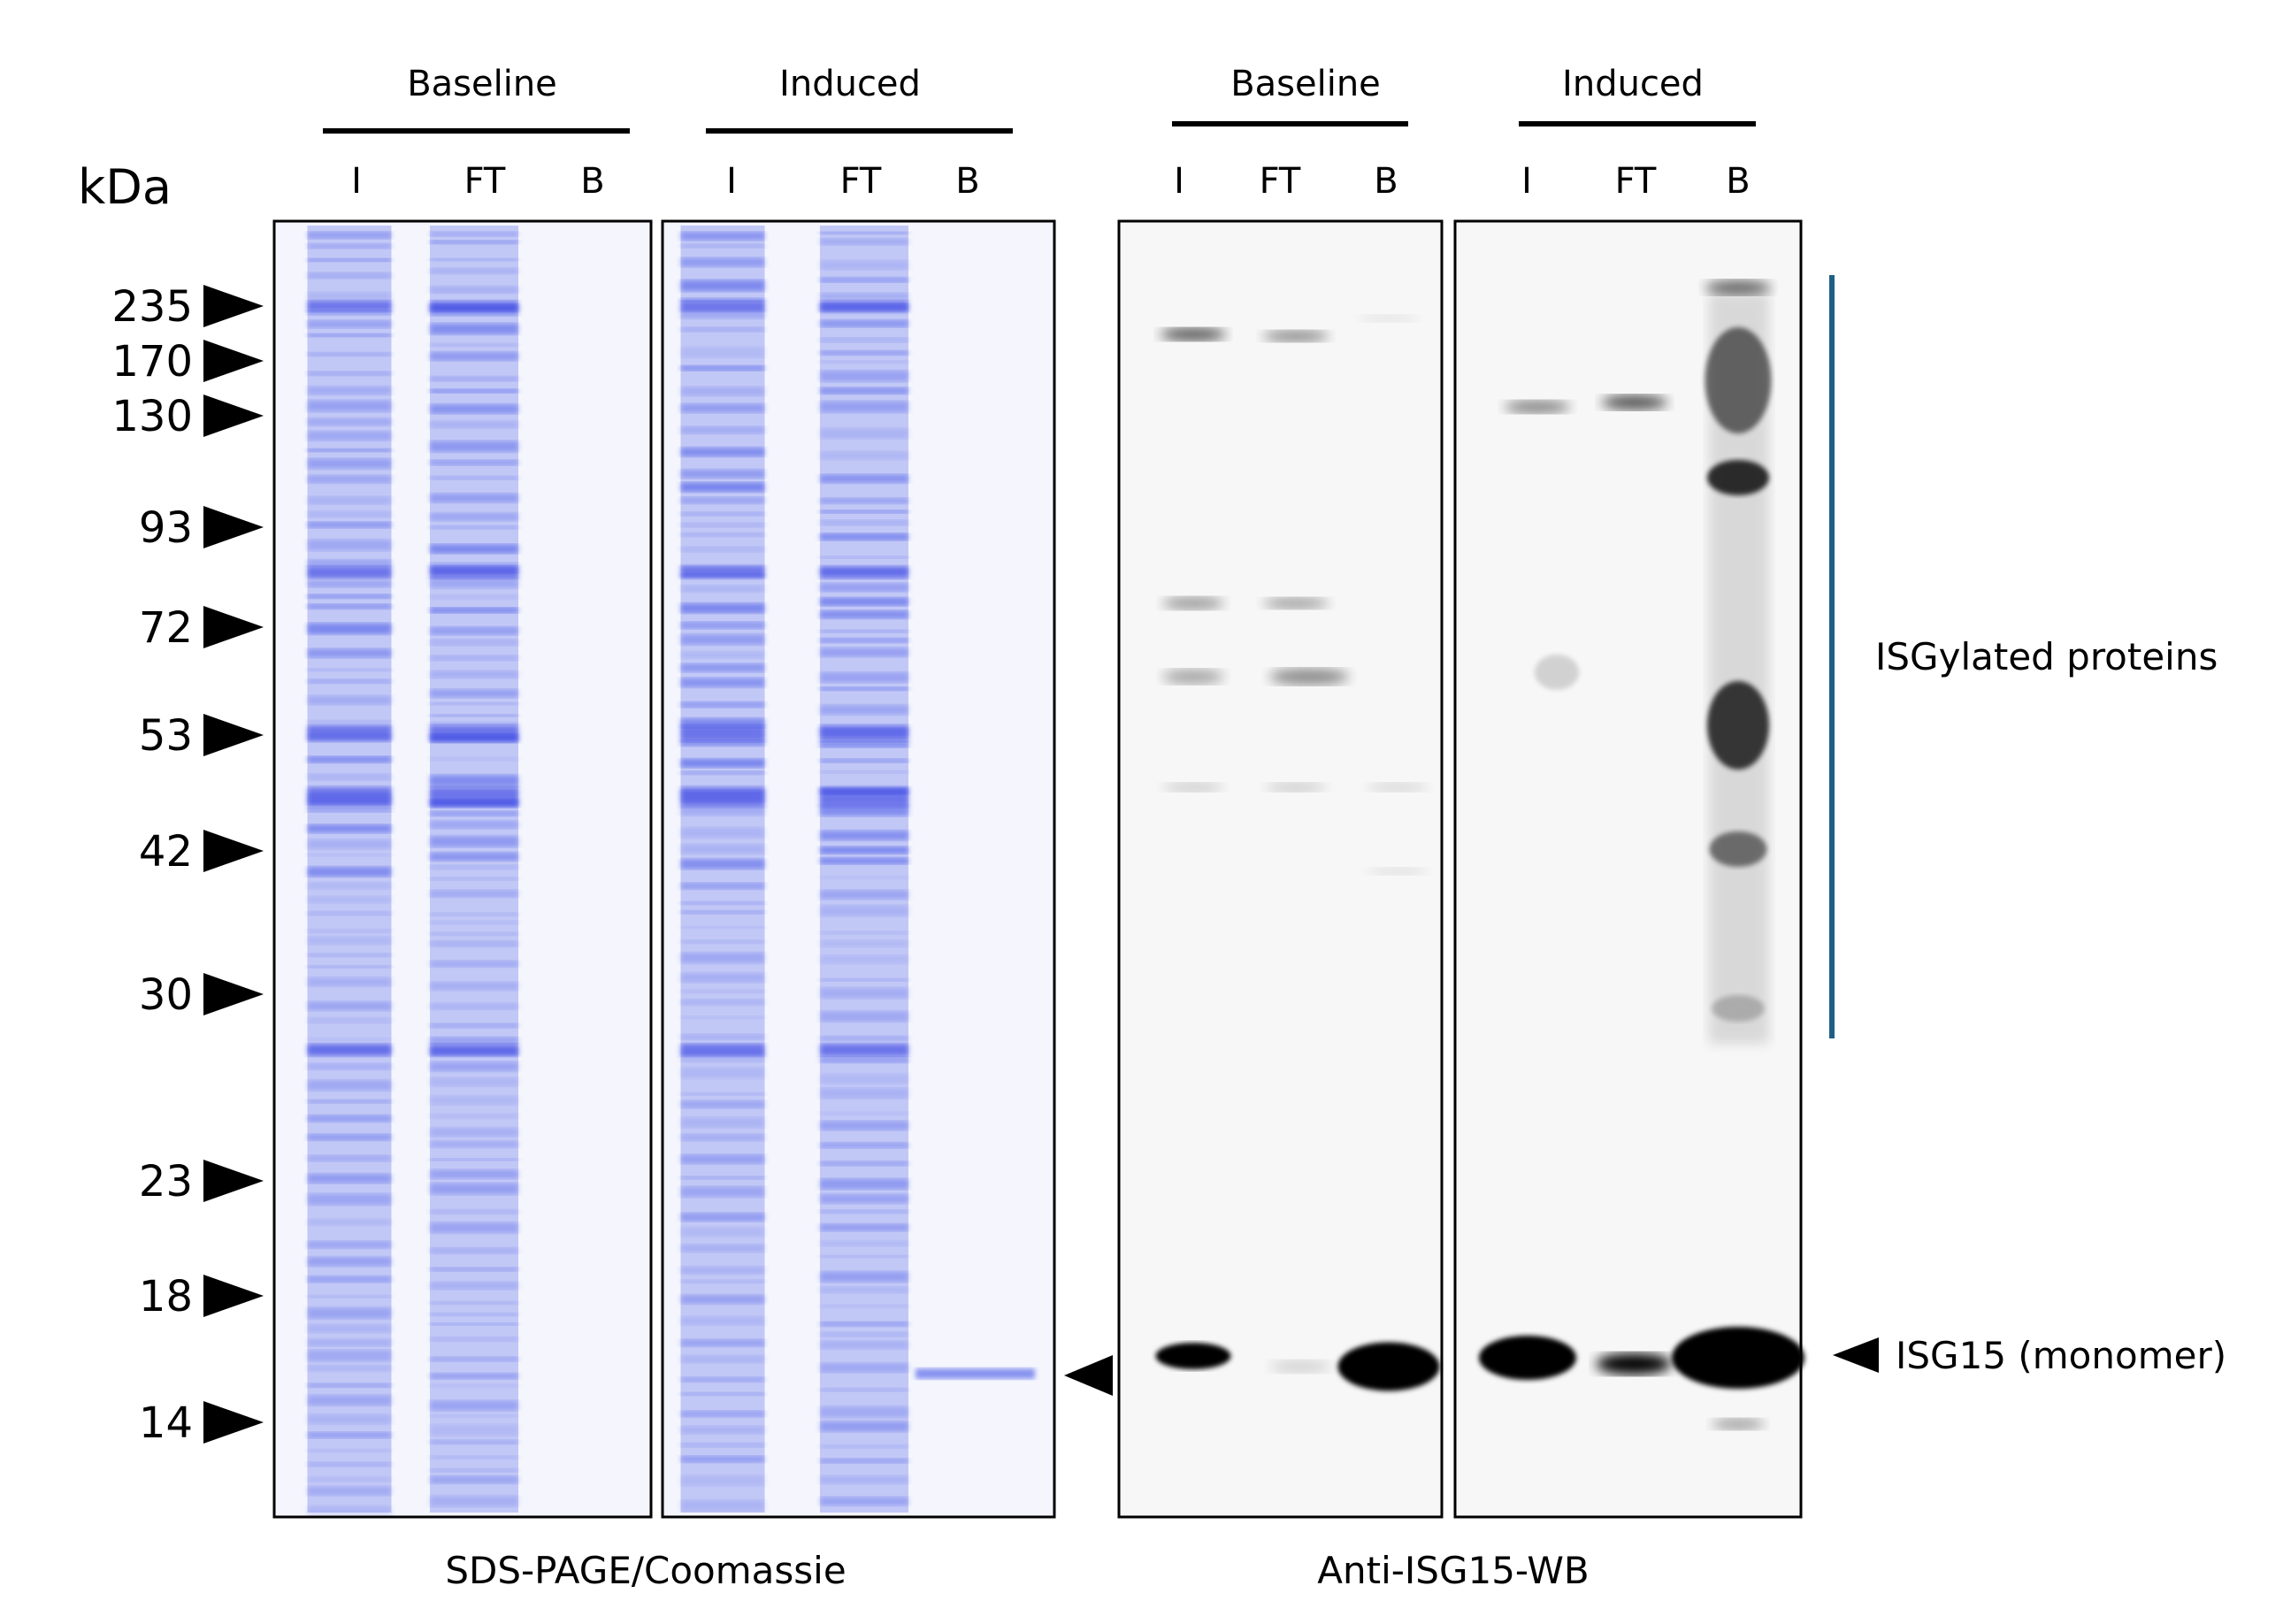  Describe the element at coordinates (166, 1182) in the screenshot. I see `marker-label: 23` at that location.